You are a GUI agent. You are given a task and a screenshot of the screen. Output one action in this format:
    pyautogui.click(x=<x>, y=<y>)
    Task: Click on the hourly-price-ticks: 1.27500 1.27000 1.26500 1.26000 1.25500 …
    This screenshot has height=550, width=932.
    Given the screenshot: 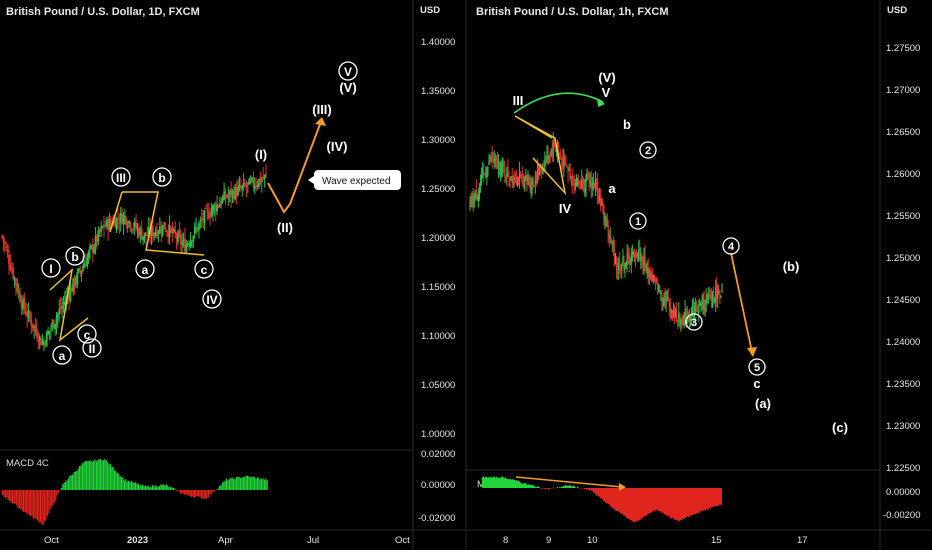 What is the action you would take?
    pyautogui.click(x=903, y=258)
    